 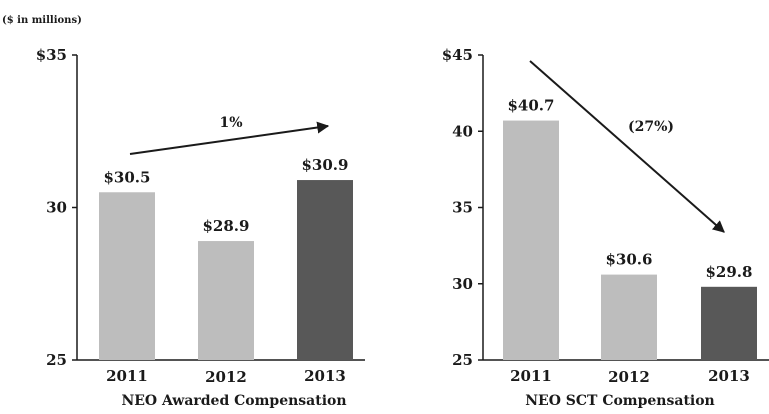 What do you see at coordinates (462, 131) in the screenshot?
I see `y-tick-label: 40` at bounding box center [462, 131].